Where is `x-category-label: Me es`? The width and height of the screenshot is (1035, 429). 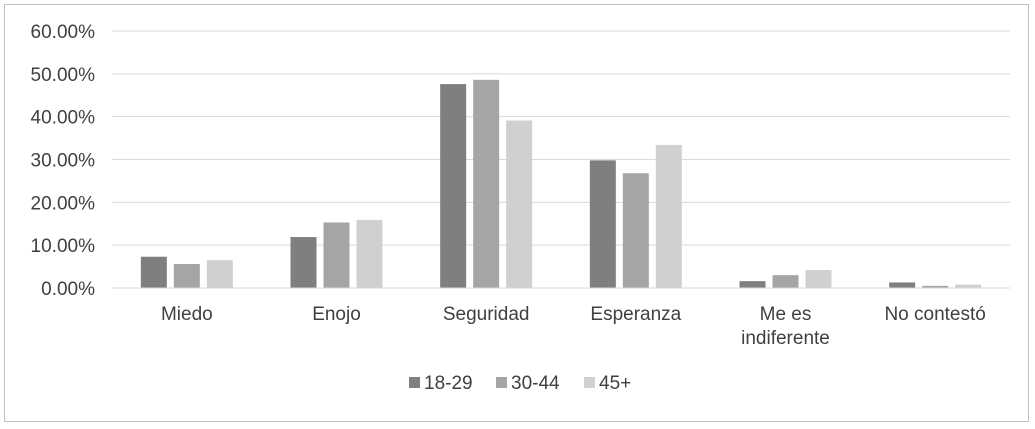
x-category-label: Me es is located at coordinates (786, 314).